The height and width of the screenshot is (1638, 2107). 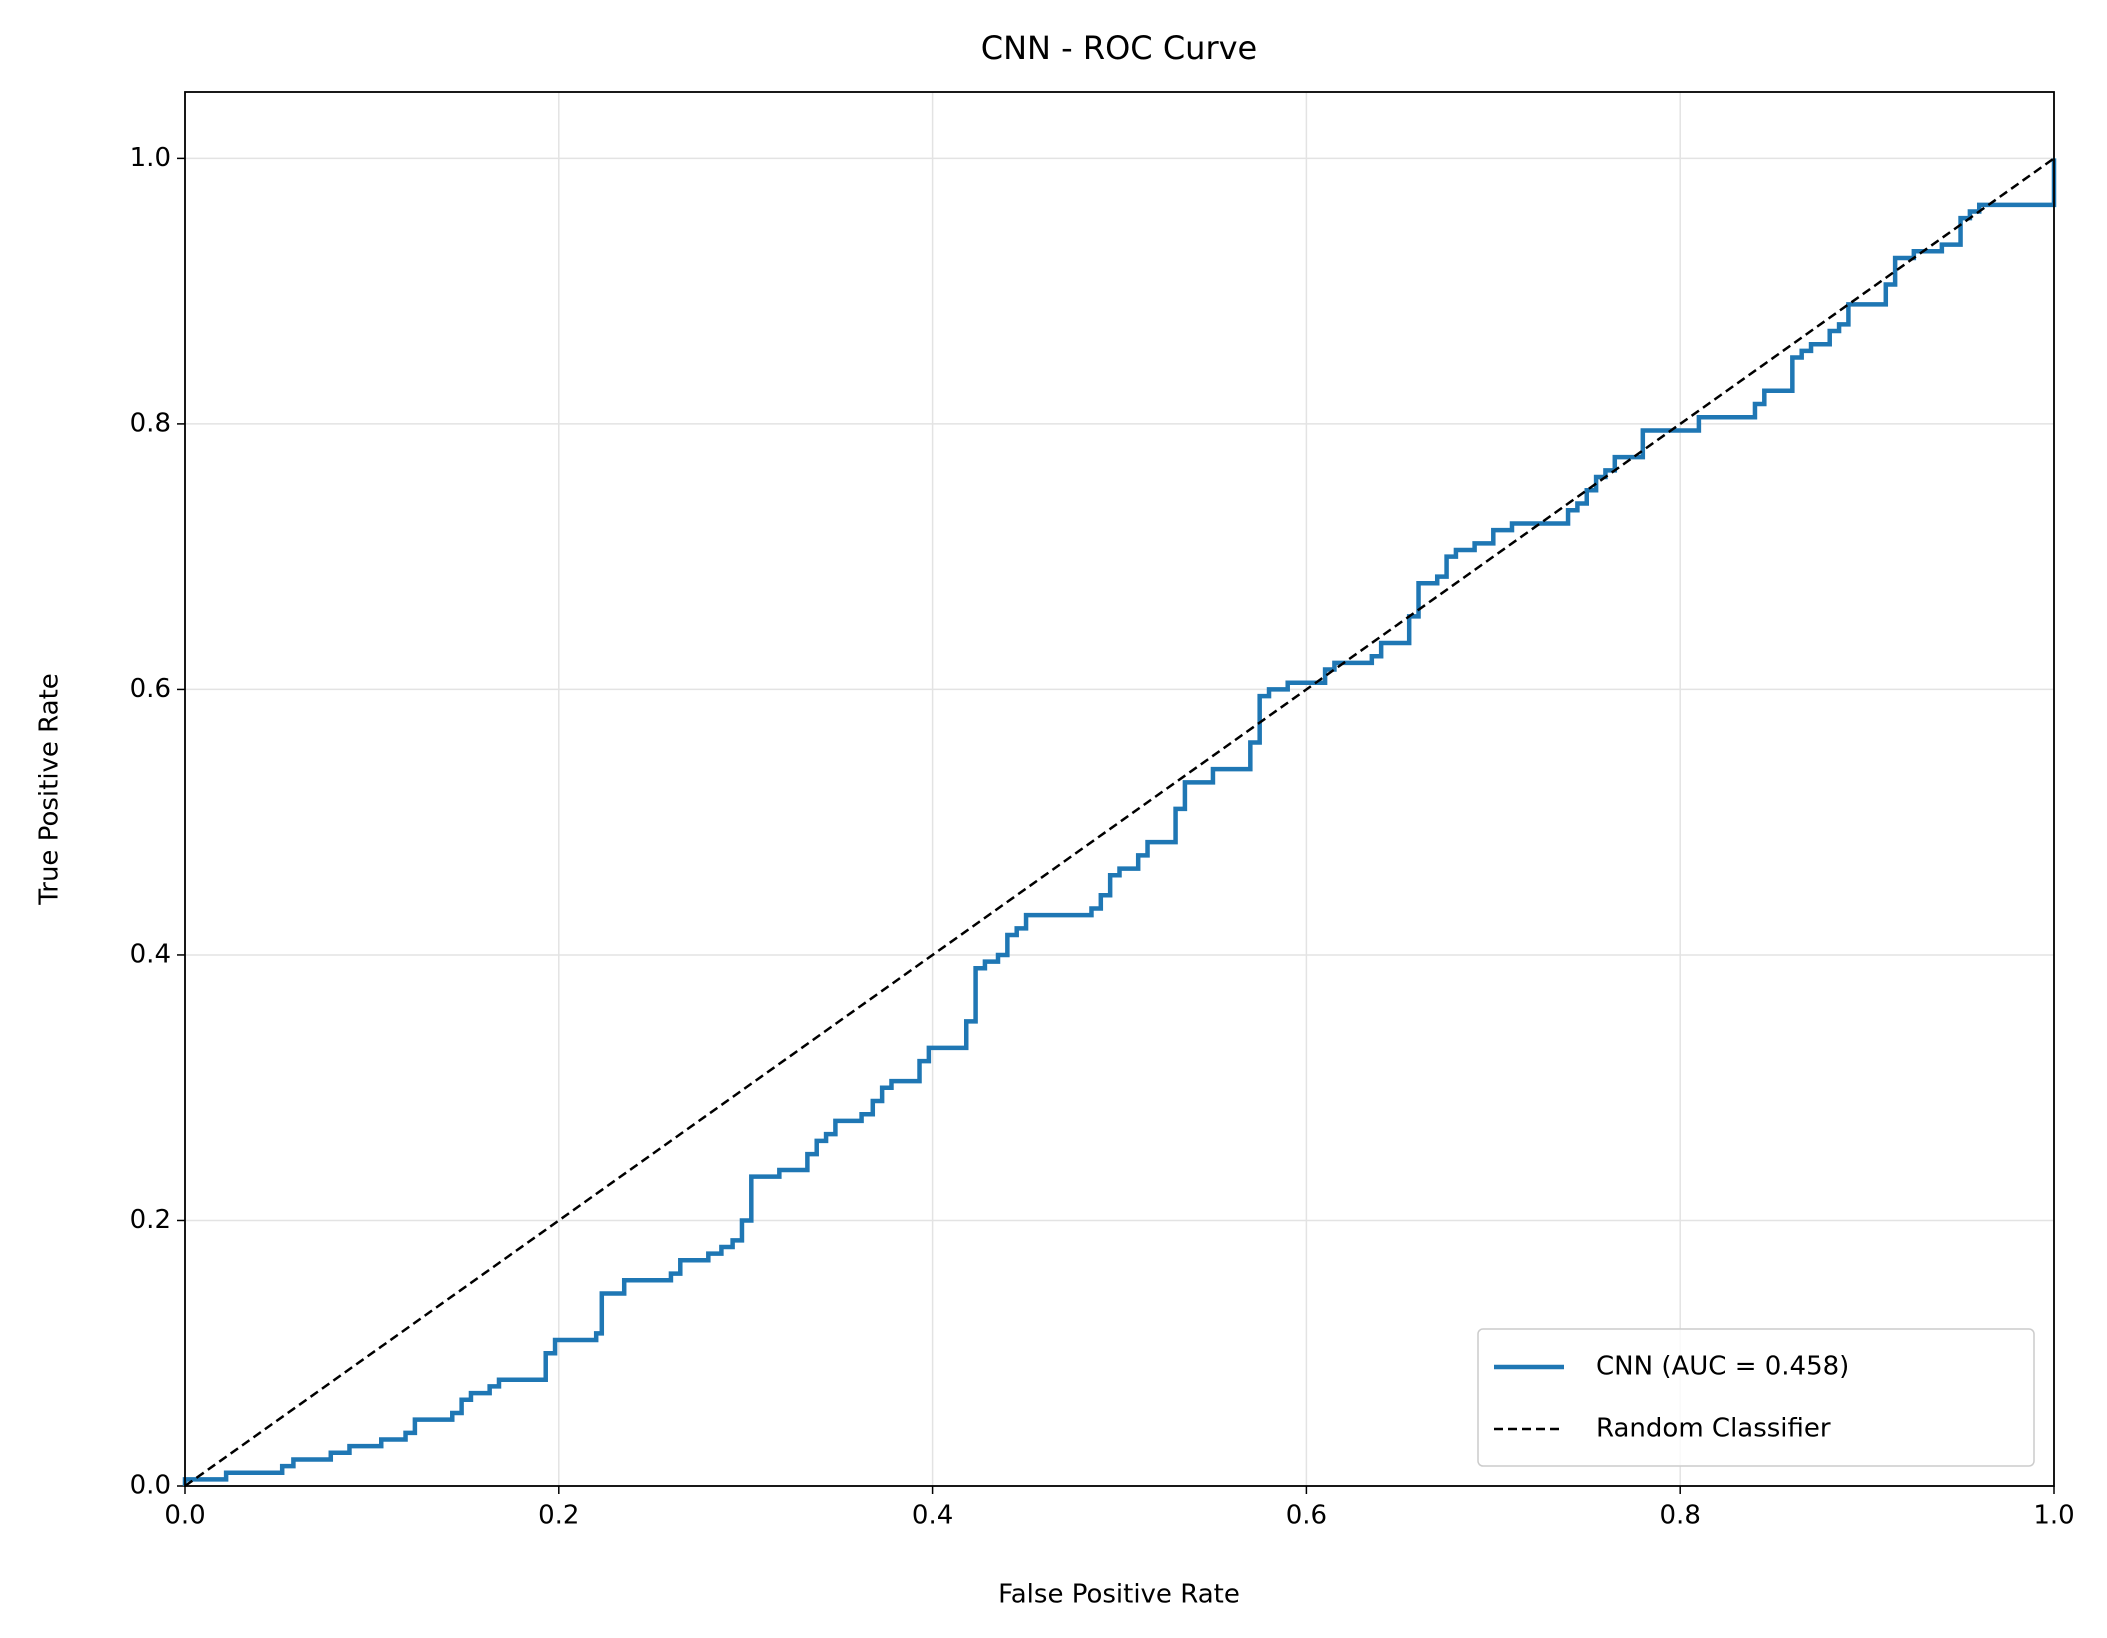 I want to click on x-axis-label: False Positive Rate, so click(x=1119, y=1595).